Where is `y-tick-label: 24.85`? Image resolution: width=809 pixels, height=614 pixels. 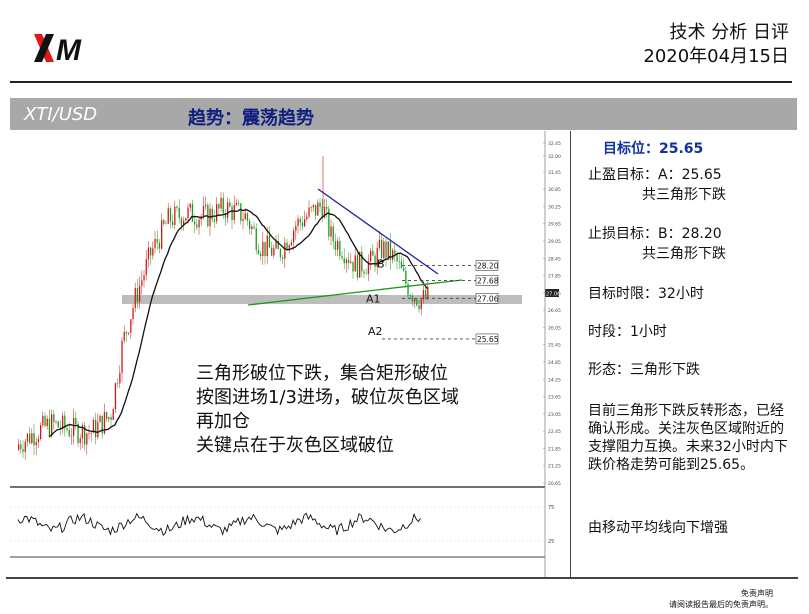 y-tick-label: 24.85 is located at coordinates (554, 363).